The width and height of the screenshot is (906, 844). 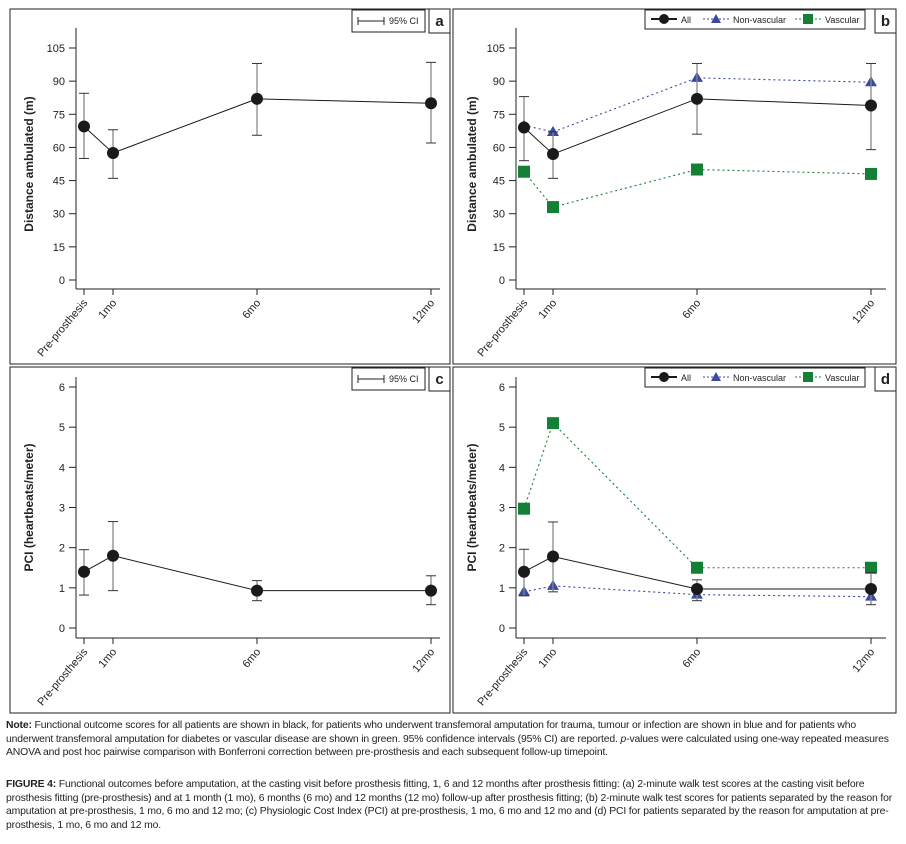 I want to click on panel-letter: a, so click(x=439, y=21).